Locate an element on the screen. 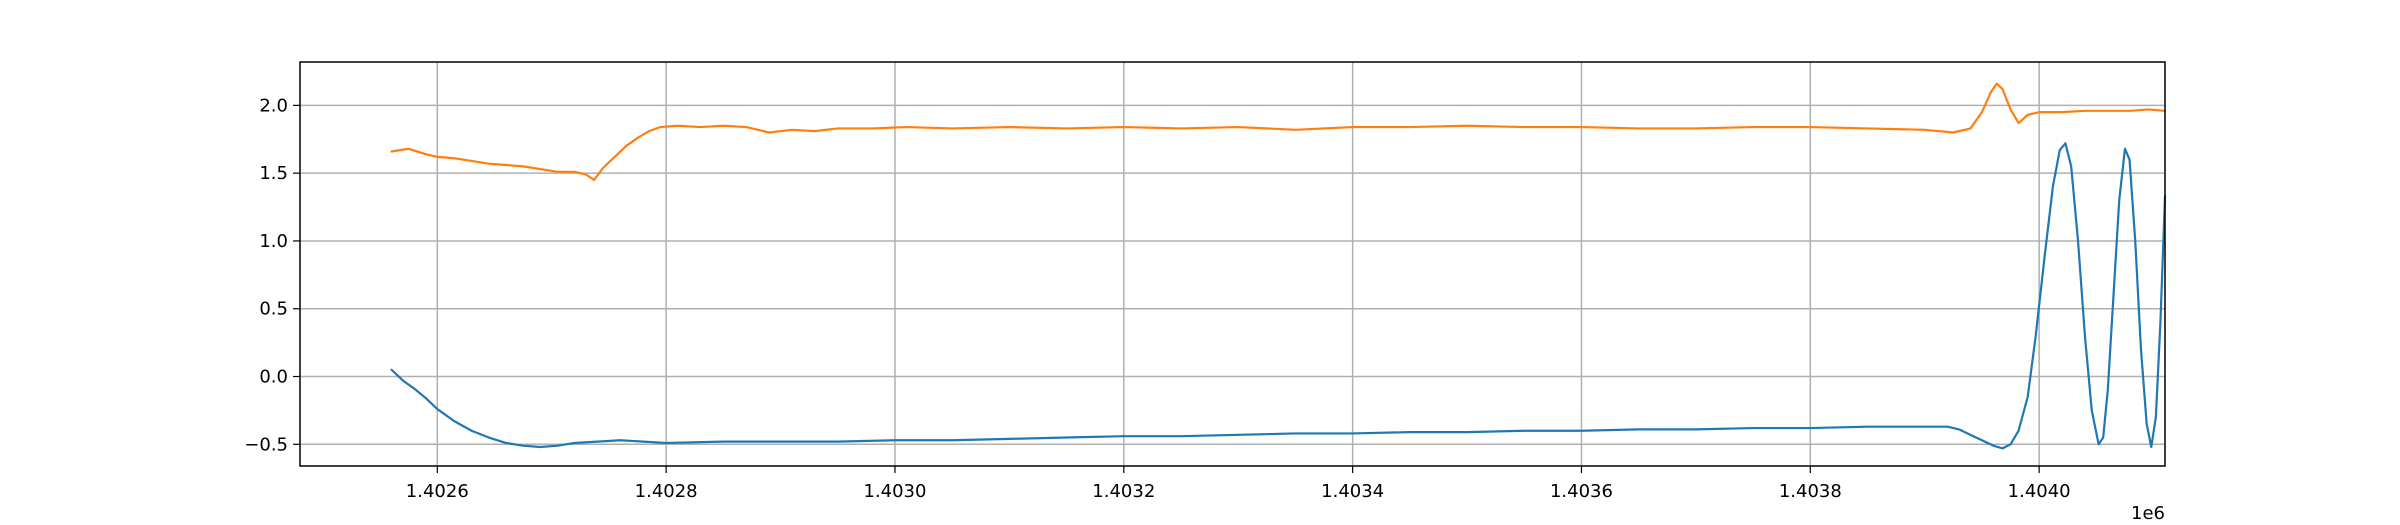 The width and height of the screenshot is (2400, 525). y-tick-label: 2.0 is located at coordinates (273, 105).